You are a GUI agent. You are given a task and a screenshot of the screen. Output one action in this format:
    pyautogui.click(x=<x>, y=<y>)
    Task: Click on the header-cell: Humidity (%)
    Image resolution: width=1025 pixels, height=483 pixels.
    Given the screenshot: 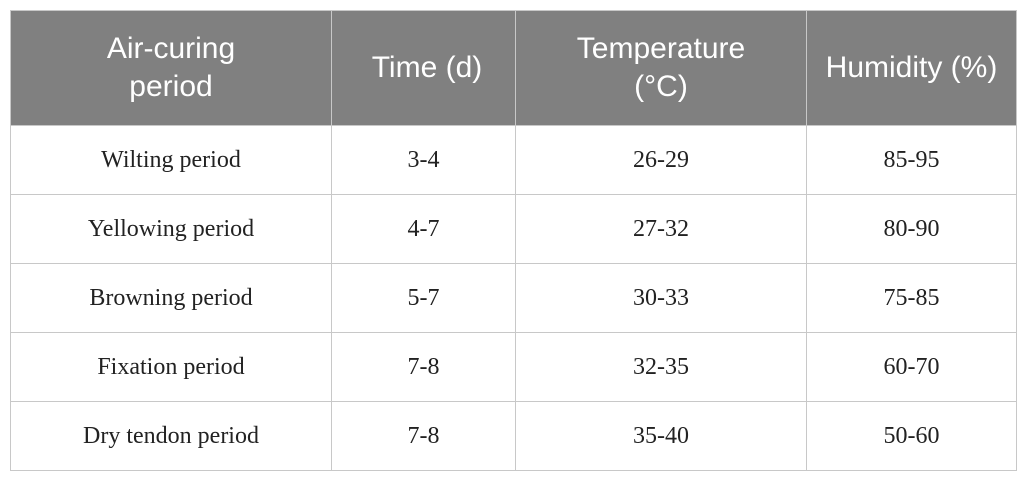 What is the action you would take?
    pyautogui.click(x=911, y=68)
    